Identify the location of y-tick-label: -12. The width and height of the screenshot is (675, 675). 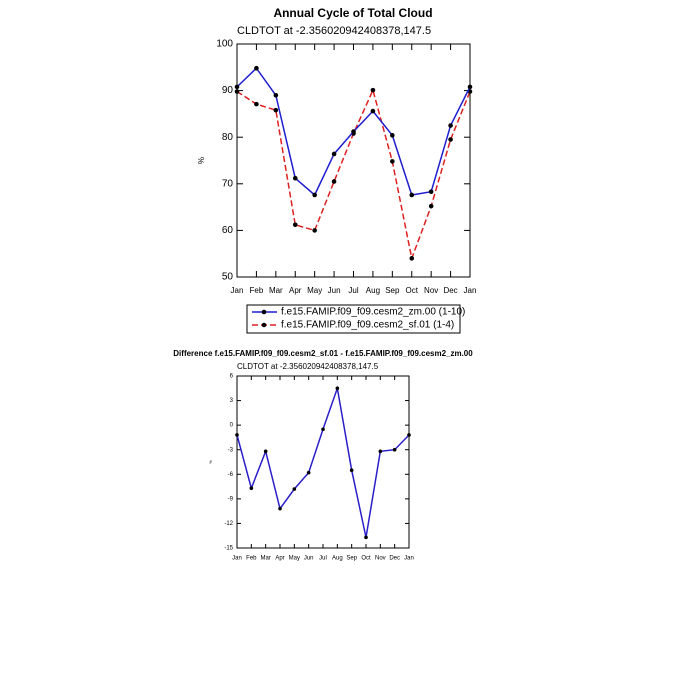
(228, 524).